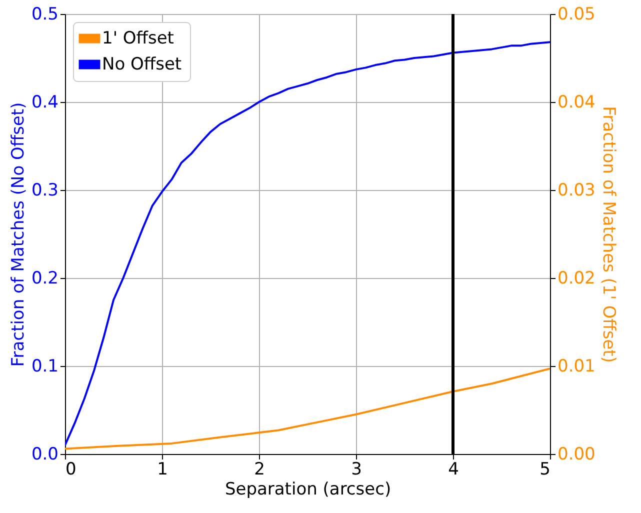 The height and width of the screenshot is (513, 641). What do you see at coordinates (44, 454) in the screenshot?
I see `y-tick-label: 0.0` at bounding box center [44, 454].